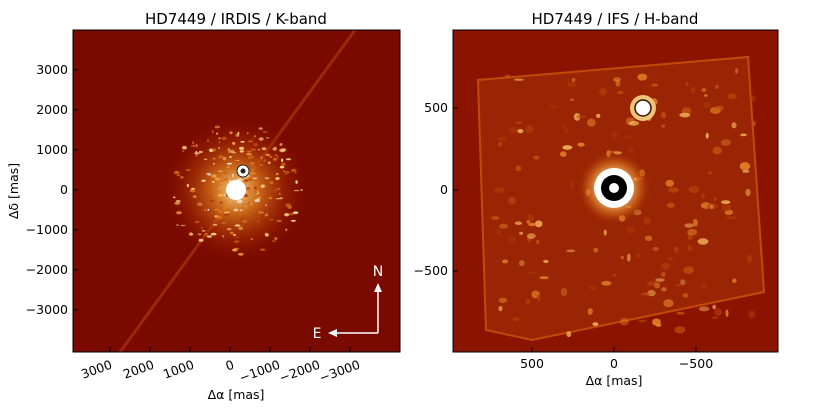 This screenshot has height=415, width=830. What do you see at coordinates (178, 369) in the screenshot?
I see `irdis-xtick: 1000` at bounding box center [178, 369].